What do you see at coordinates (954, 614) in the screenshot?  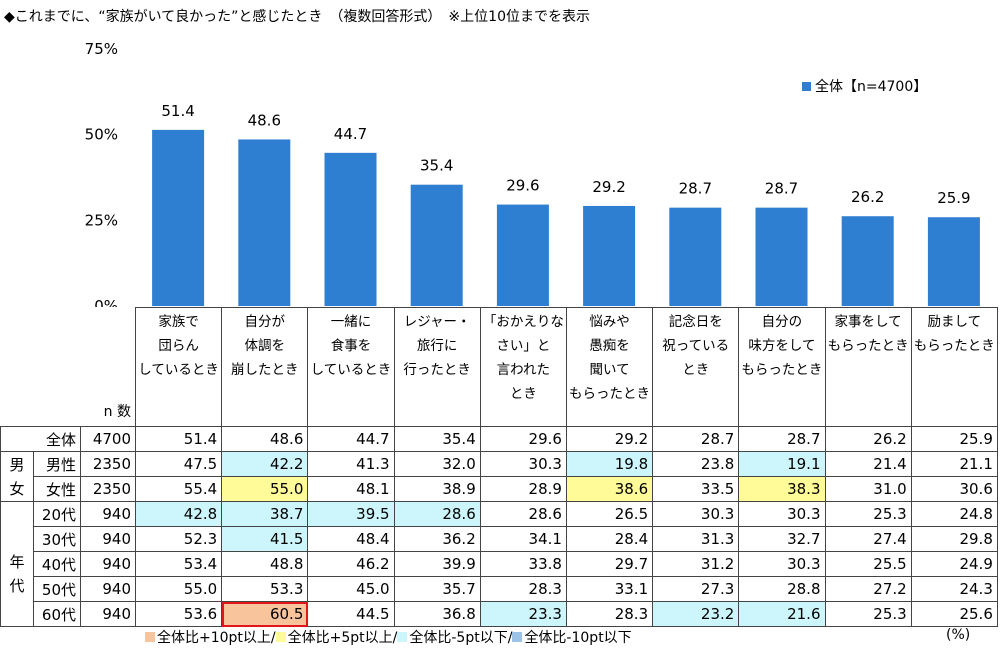 I see `value-cell: 25.6` at bounding box center [954, 614].